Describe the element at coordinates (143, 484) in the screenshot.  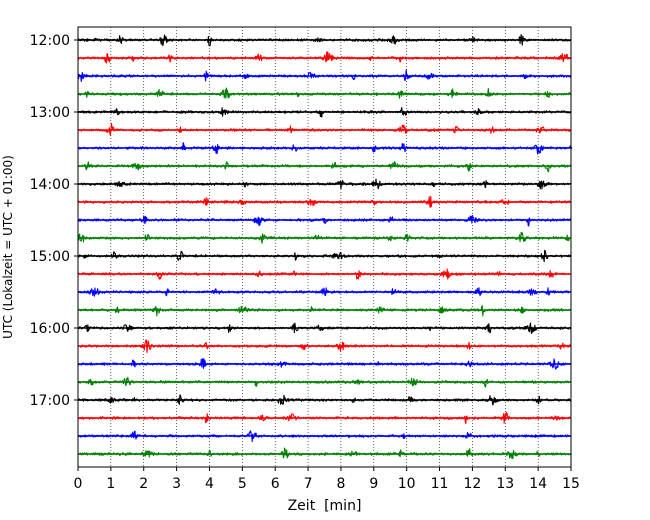
I see `x-tick-label: 2` at that location.